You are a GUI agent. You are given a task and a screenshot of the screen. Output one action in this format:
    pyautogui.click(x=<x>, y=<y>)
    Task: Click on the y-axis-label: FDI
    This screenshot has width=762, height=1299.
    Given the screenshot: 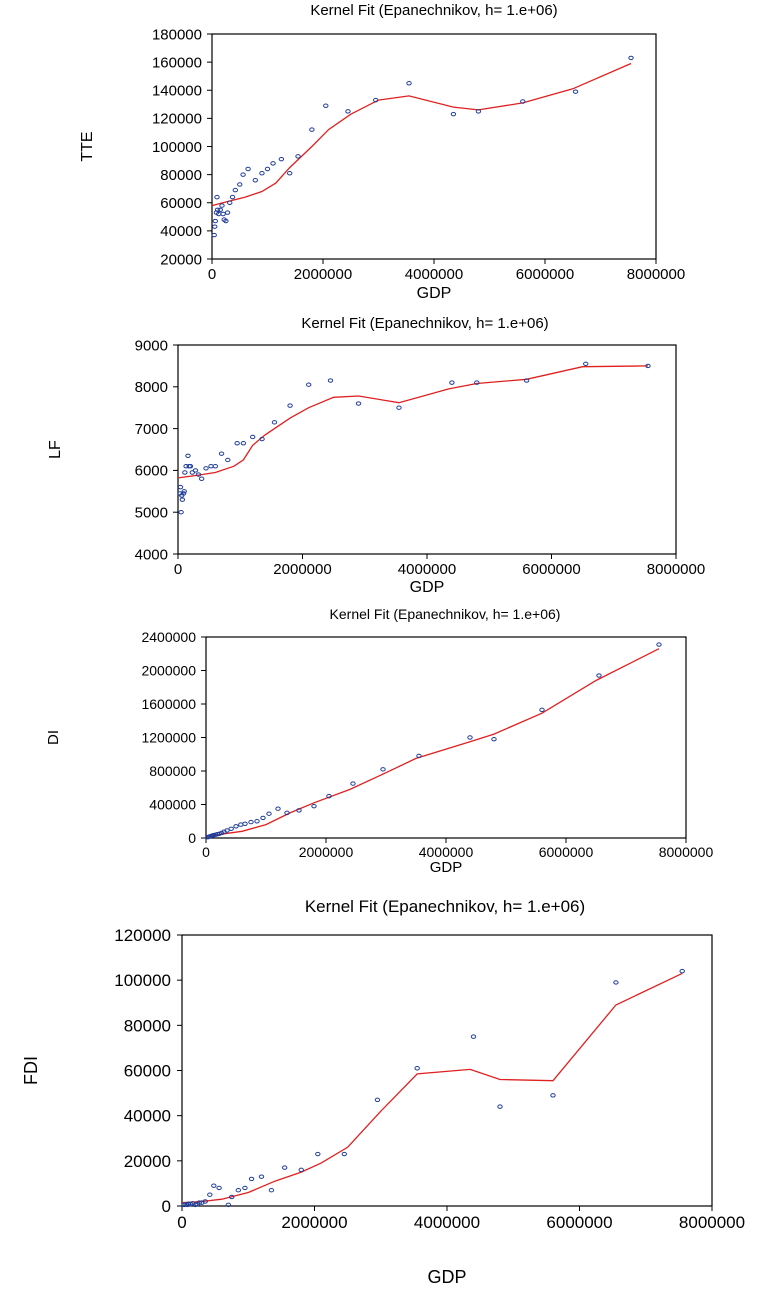 What is the action you would take?
    pyautogui.click(x=31, y=1070)
    